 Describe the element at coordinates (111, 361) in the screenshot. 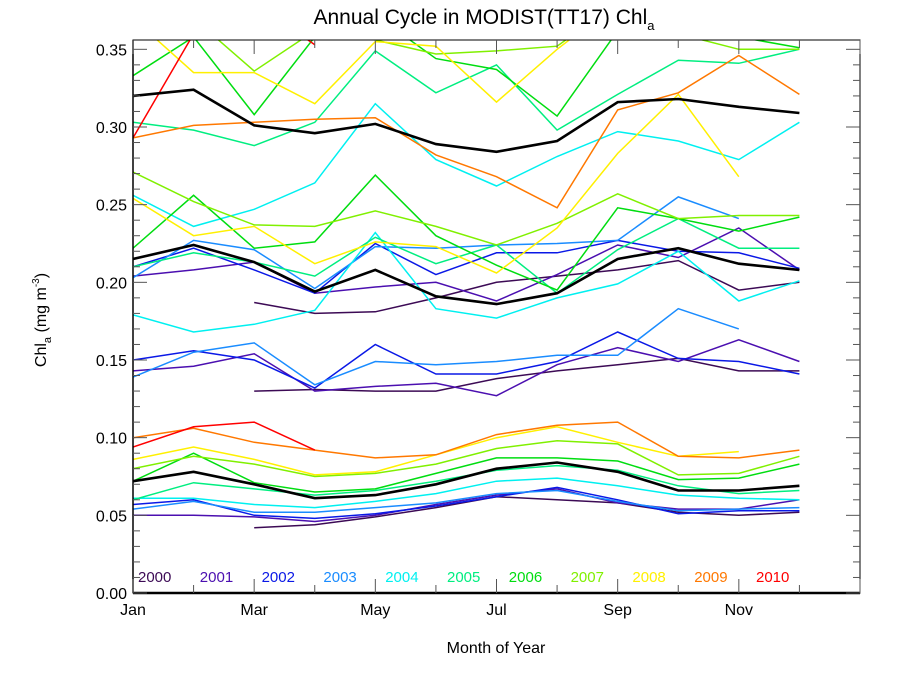

I see `y-tick-label: 0.15` at that location.